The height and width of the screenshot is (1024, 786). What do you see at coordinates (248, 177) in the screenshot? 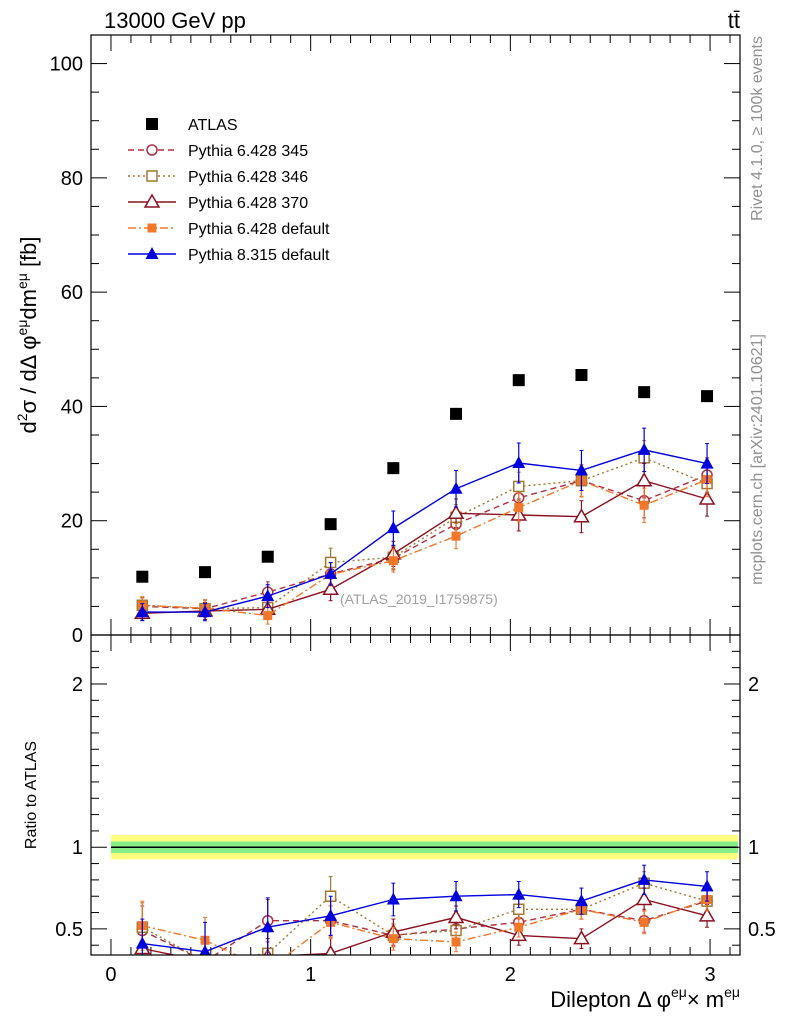
I see `legend-label-py6_346: Pythia 6.428 346` at bounding box center [248, 177].